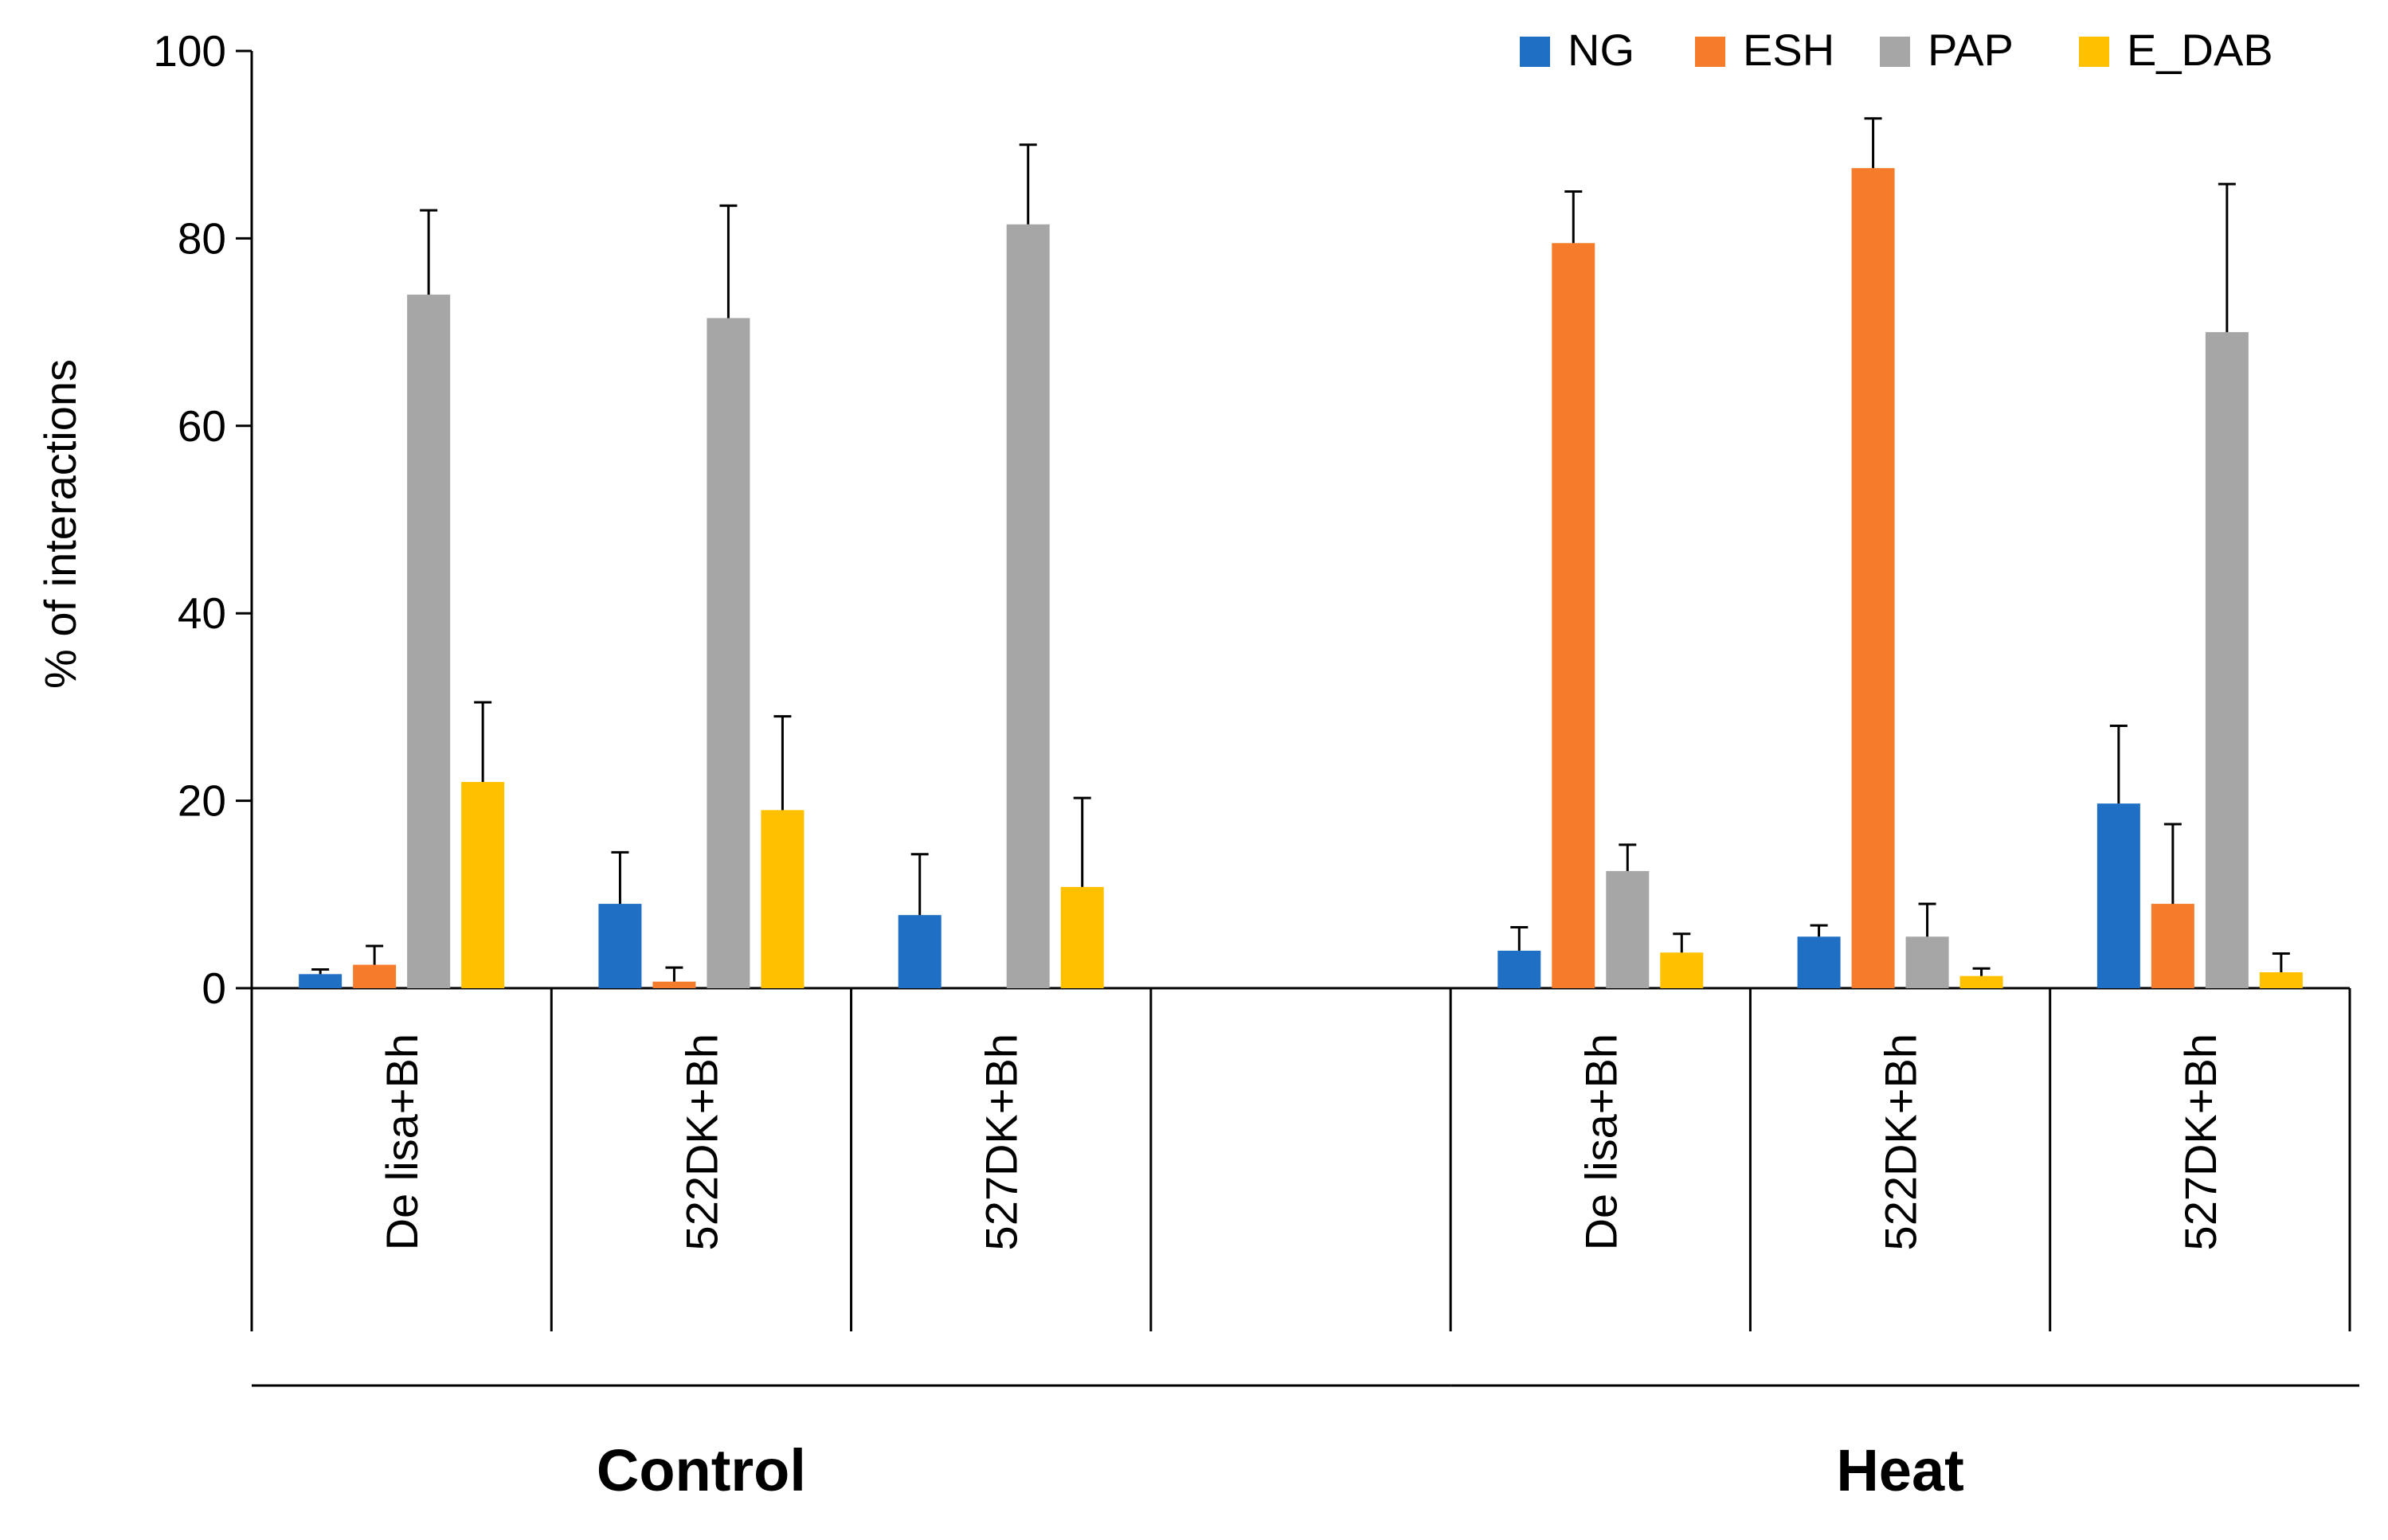 The image size is (2388, 1540). What do you see at coordinates (701, 1470) in the screenshot?
I see `group-label: Control` at bounding box center [701, 1470].